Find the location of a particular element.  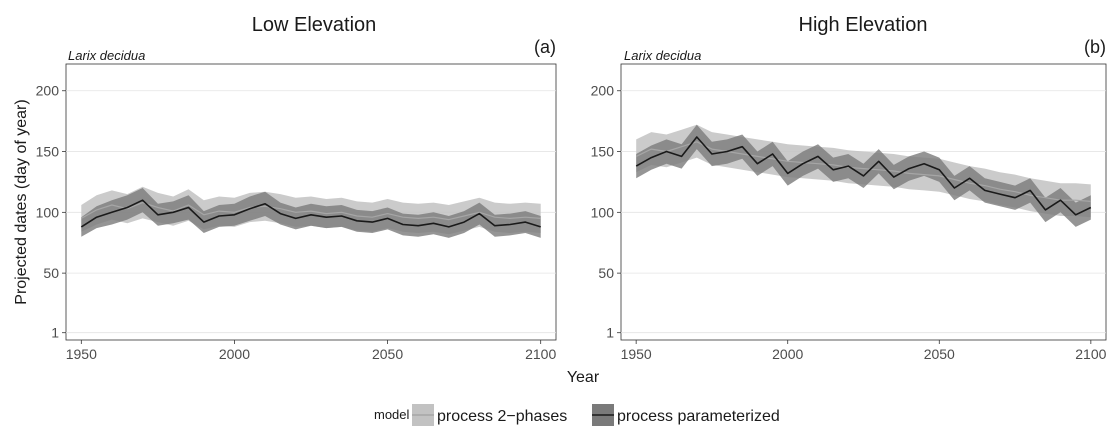

shared-x-label: Year is located at coordinates (583, 377).